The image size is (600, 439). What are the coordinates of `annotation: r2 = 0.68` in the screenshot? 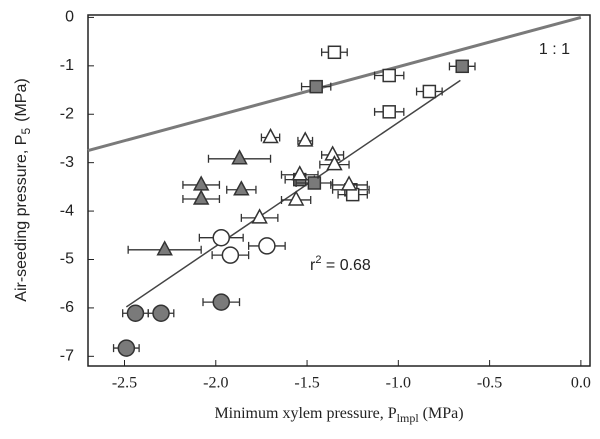 It's located at (340, 264).